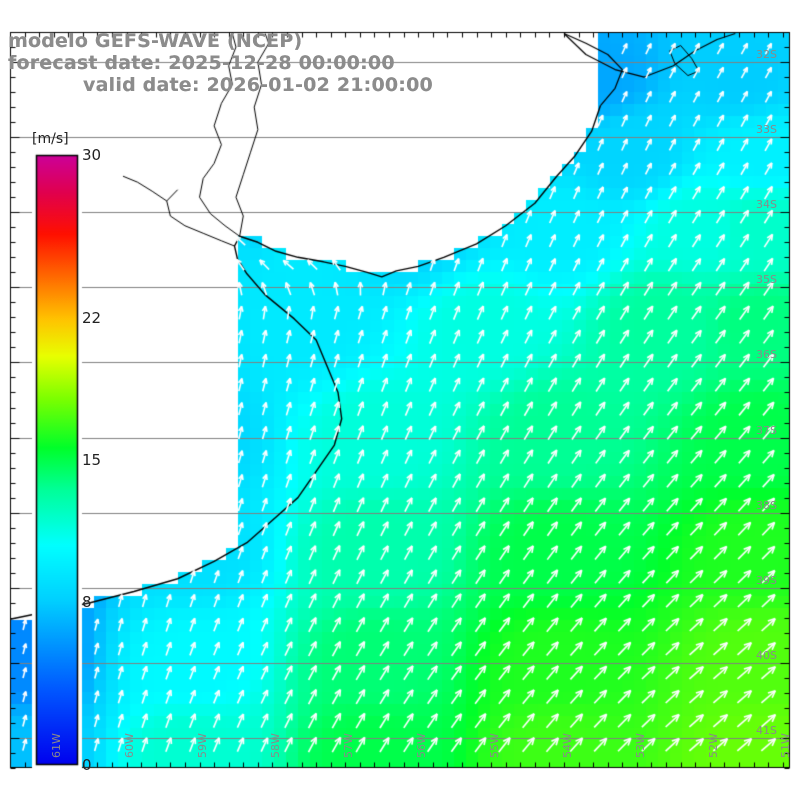 The height and width of the screenshot is (800, 800). I want to click on lat-label: 36S, so click(766, 355).